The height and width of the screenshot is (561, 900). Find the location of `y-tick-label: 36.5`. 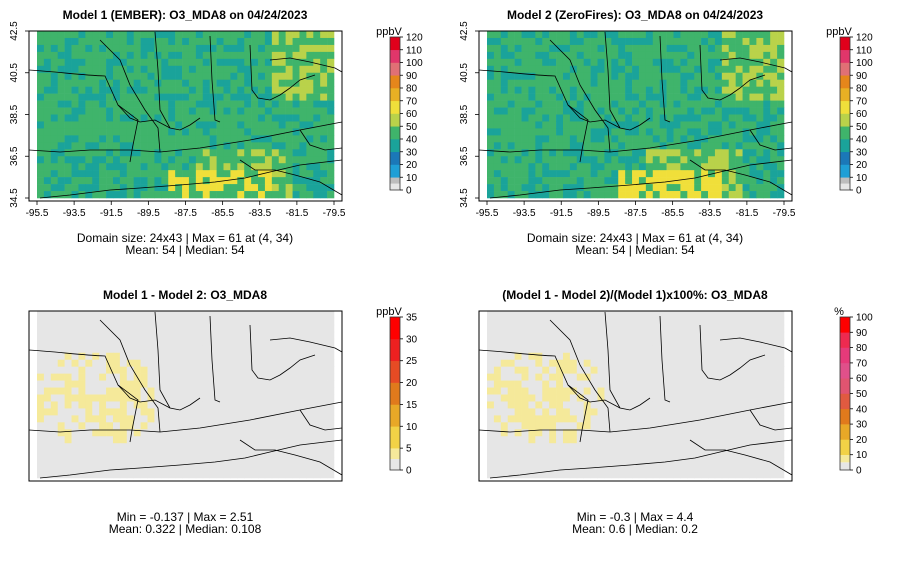

y-tick-label: 36.5 is located at coordinates (14, 156).